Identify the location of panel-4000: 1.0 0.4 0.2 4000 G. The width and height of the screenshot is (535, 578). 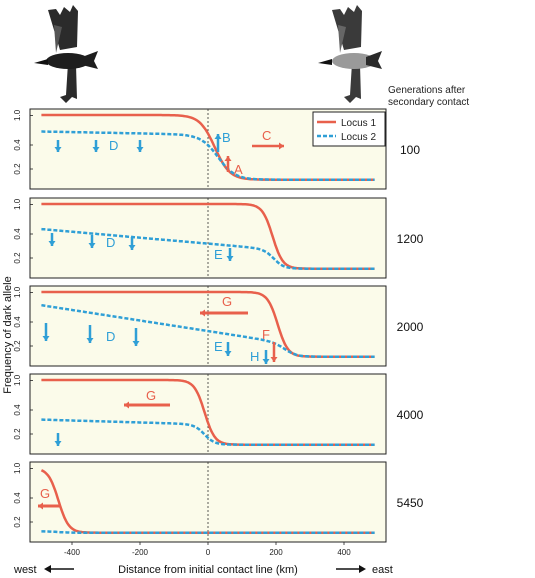
(218, 414).